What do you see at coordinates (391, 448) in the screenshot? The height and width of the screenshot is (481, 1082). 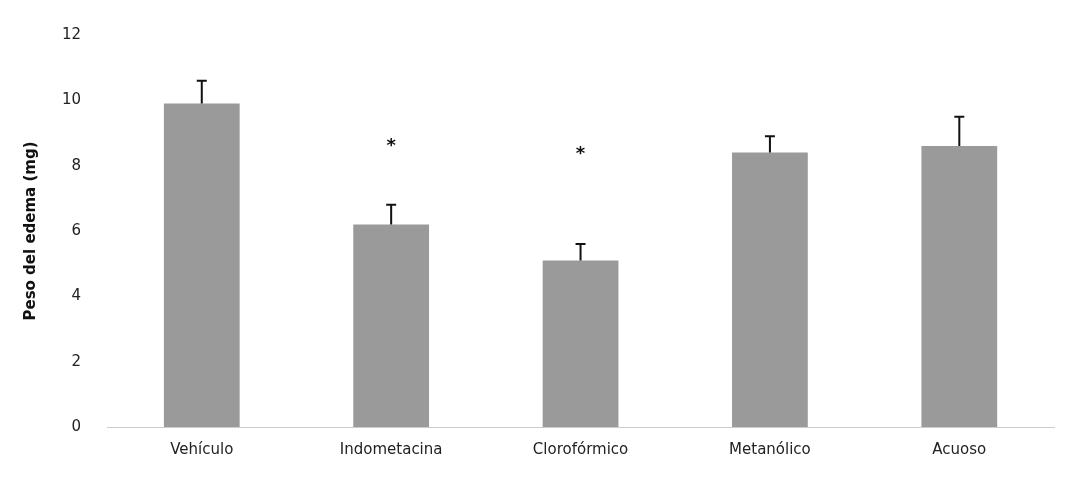 I see `x-tick-label: Indometacina` at bounding box center [391, 448].